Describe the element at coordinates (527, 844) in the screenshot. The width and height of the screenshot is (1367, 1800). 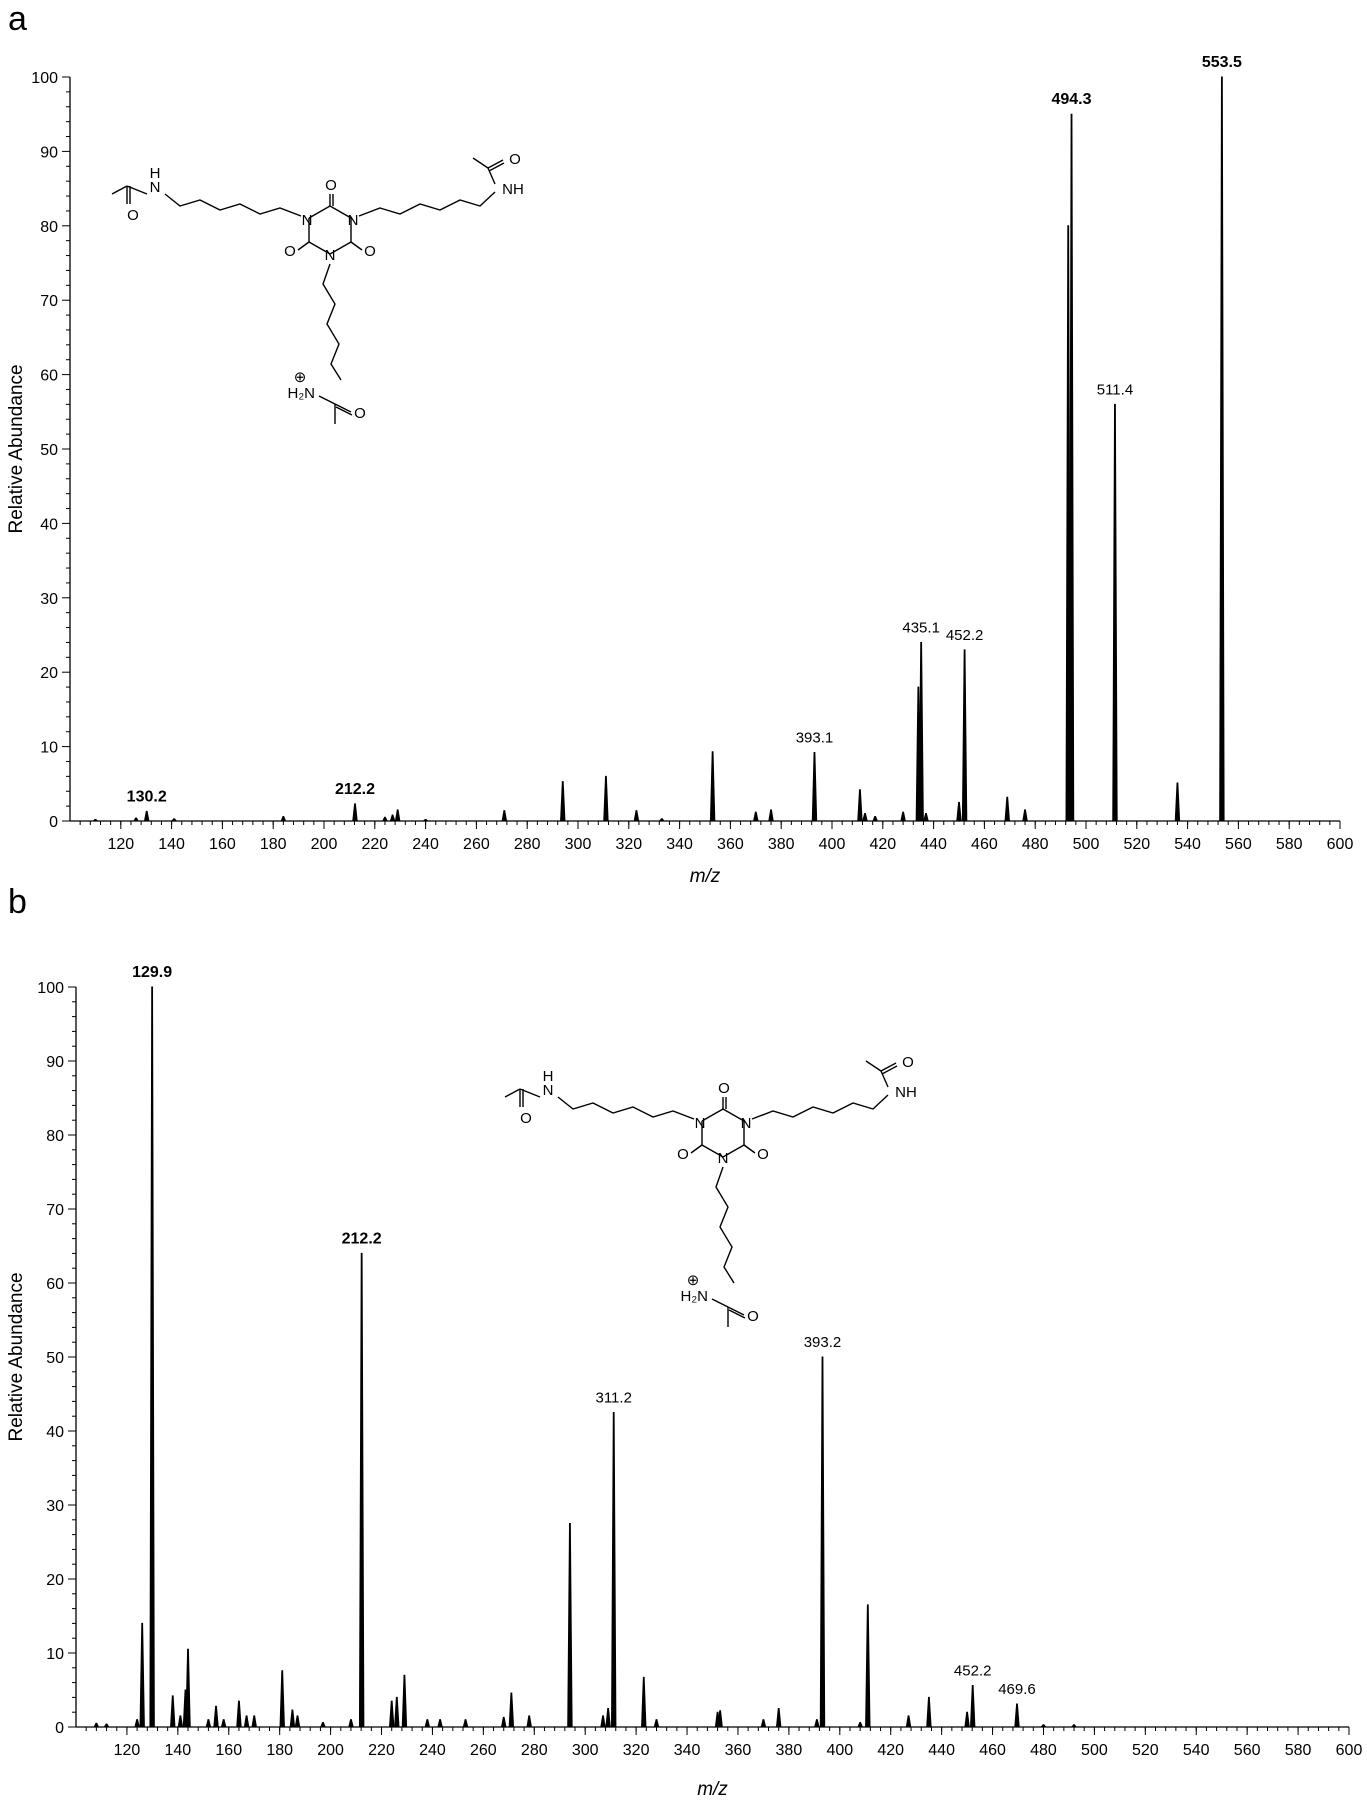
I see `x-tick-label: 280` at that location.